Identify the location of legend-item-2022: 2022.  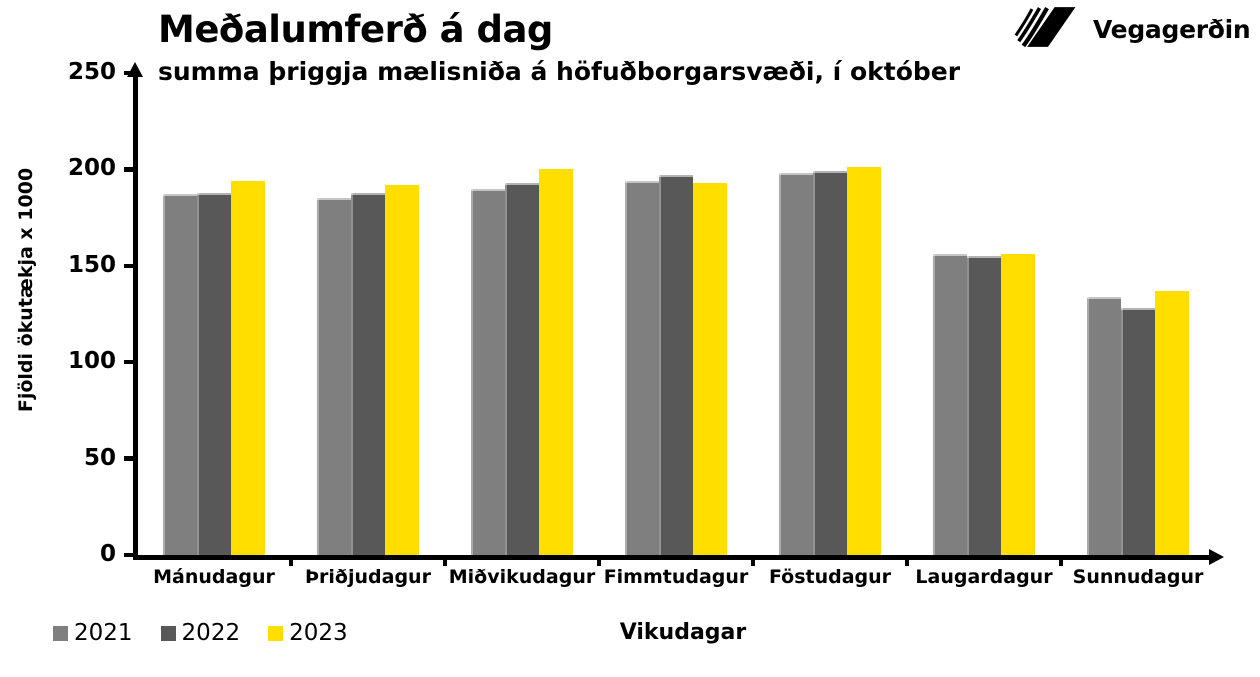
(200, 633).